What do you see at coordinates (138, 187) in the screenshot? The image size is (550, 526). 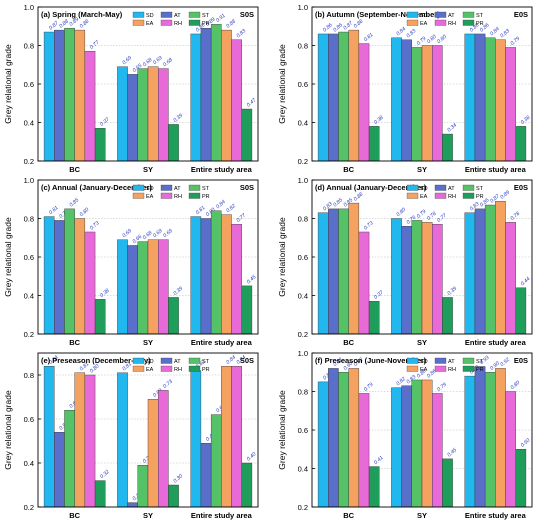 I see `legend-swatch-SD` at bounding box center [138, 187].